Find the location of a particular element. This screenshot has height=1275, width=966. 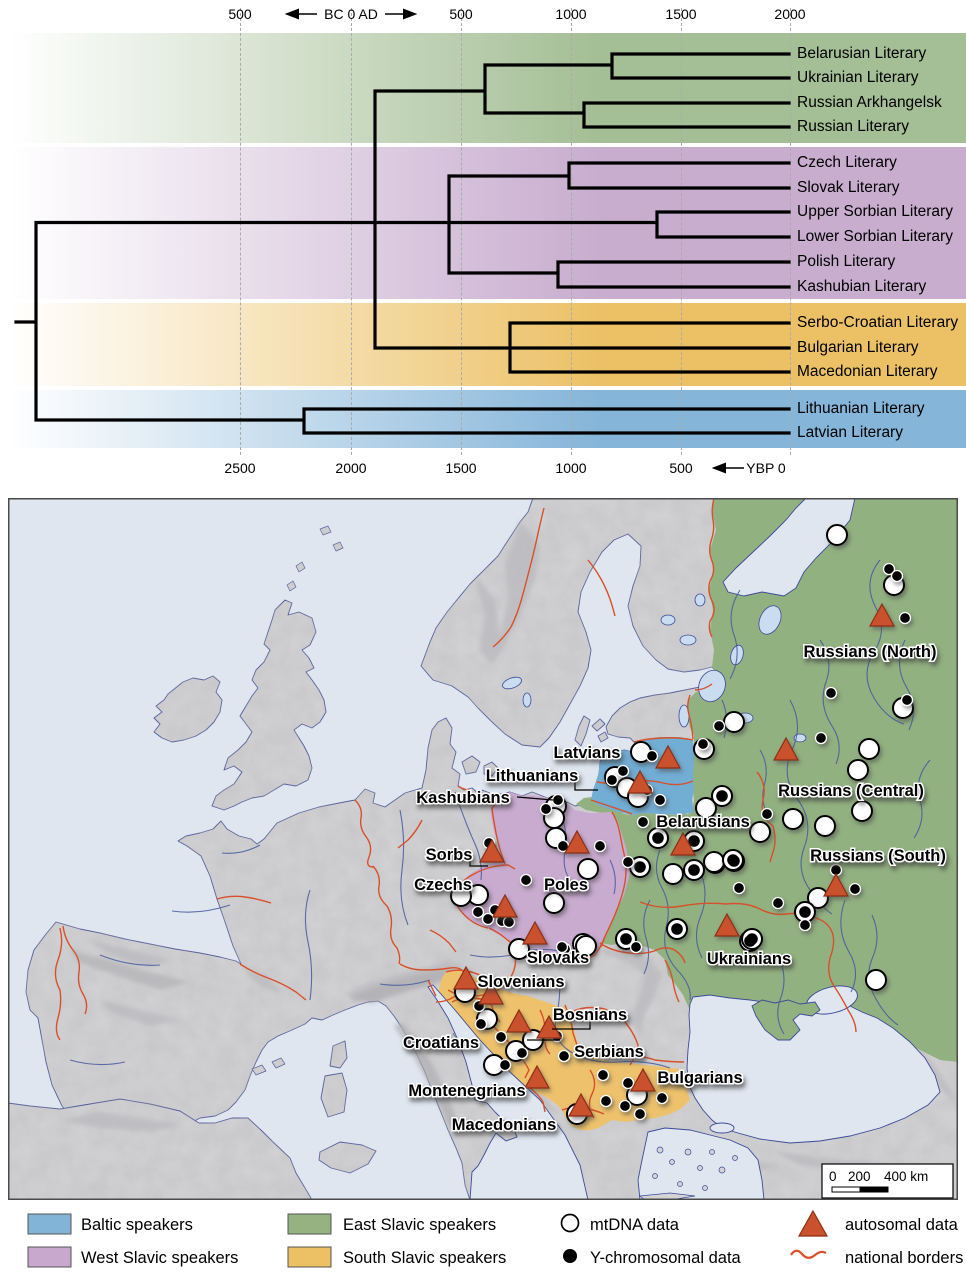

svg-text: Macedonians is located at coordinates (504, 1125).